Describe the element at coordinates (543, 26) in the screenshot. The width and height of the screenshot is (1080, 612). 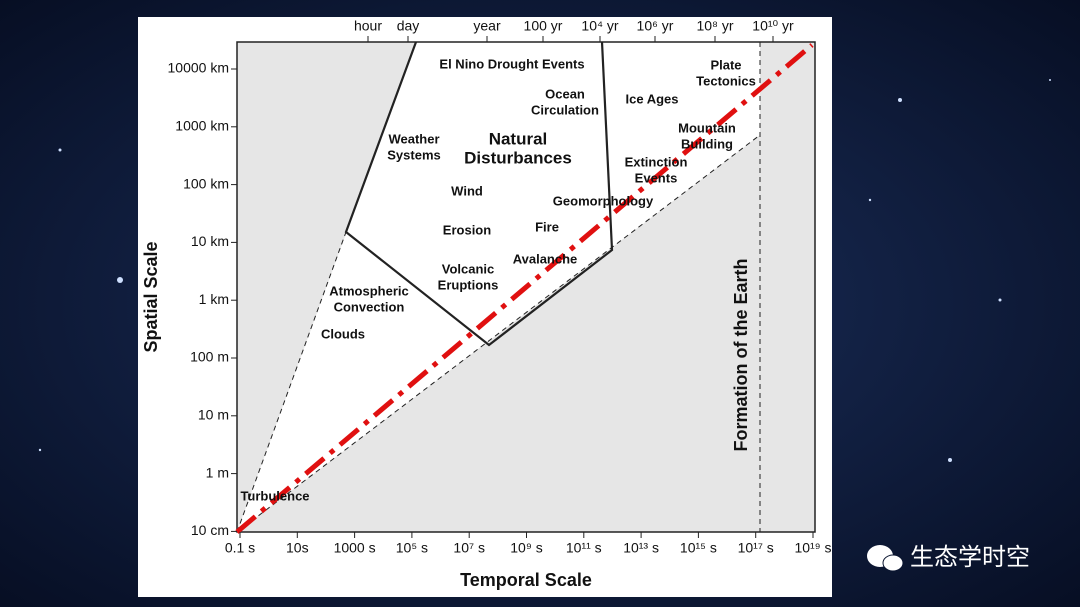
I see `top-tick-label: 100 yr` at that location.